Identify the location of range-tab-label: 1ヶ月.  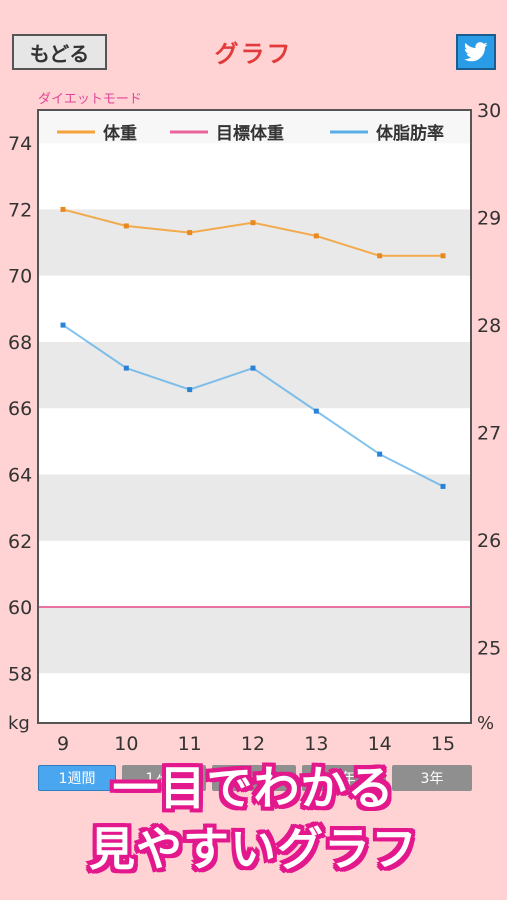
(164, 779).